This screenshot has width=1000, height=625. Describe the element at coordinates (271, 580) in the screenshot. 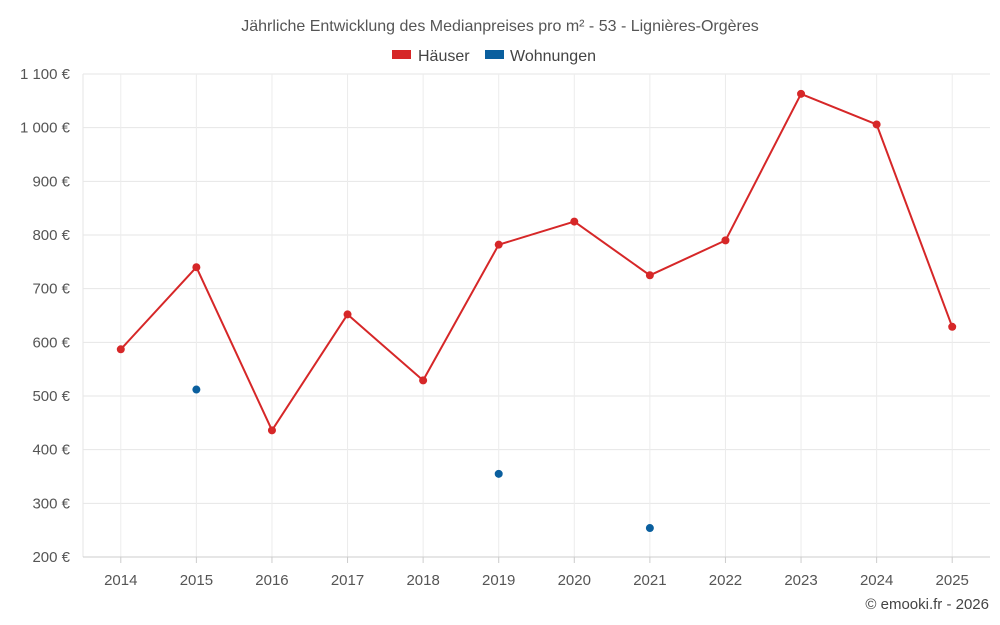

I see `x-tick-label: 2016` at that location.